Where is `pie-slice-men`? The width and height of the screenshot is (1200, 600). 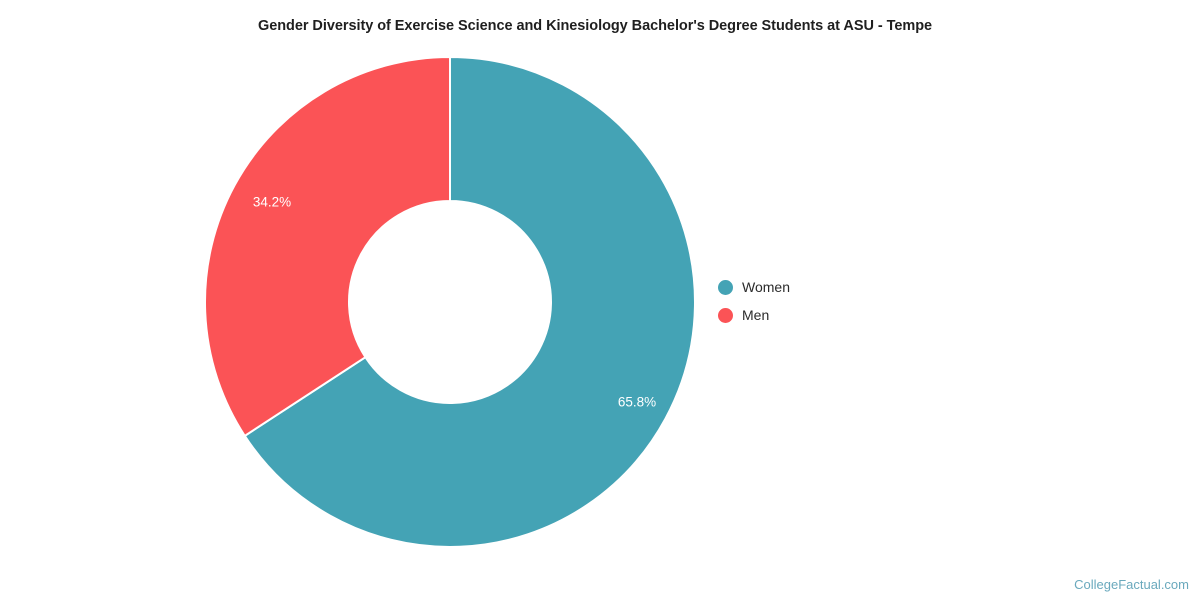 pie-slice-men is located at coordinates (327, 246).